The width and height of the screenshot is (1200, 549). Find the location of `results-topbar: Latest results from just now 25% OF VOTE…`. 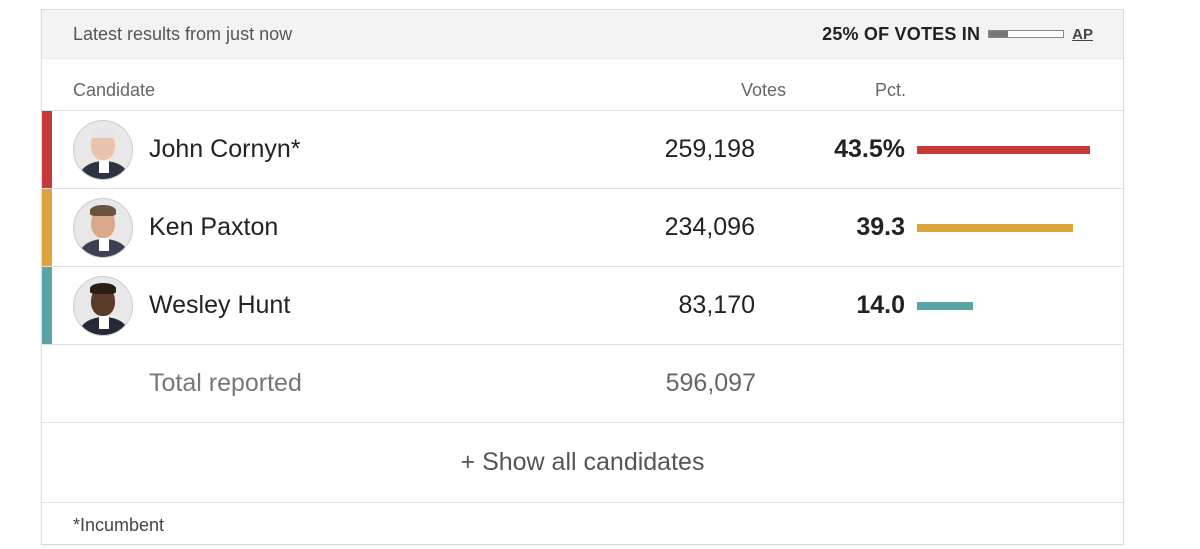

results-topbar: Latest results from just now 25% OF VOTE… is located at coordinates (582, 34).